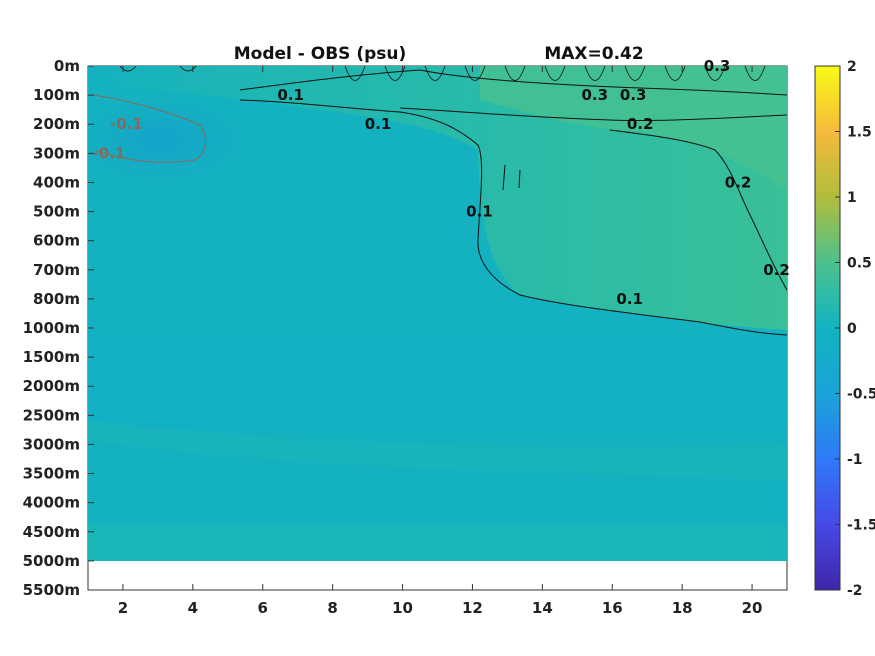 The width and height of the screenshot is (875, 656). I want to click on colorbar-tick-label: -0.5, so click(861, 395).